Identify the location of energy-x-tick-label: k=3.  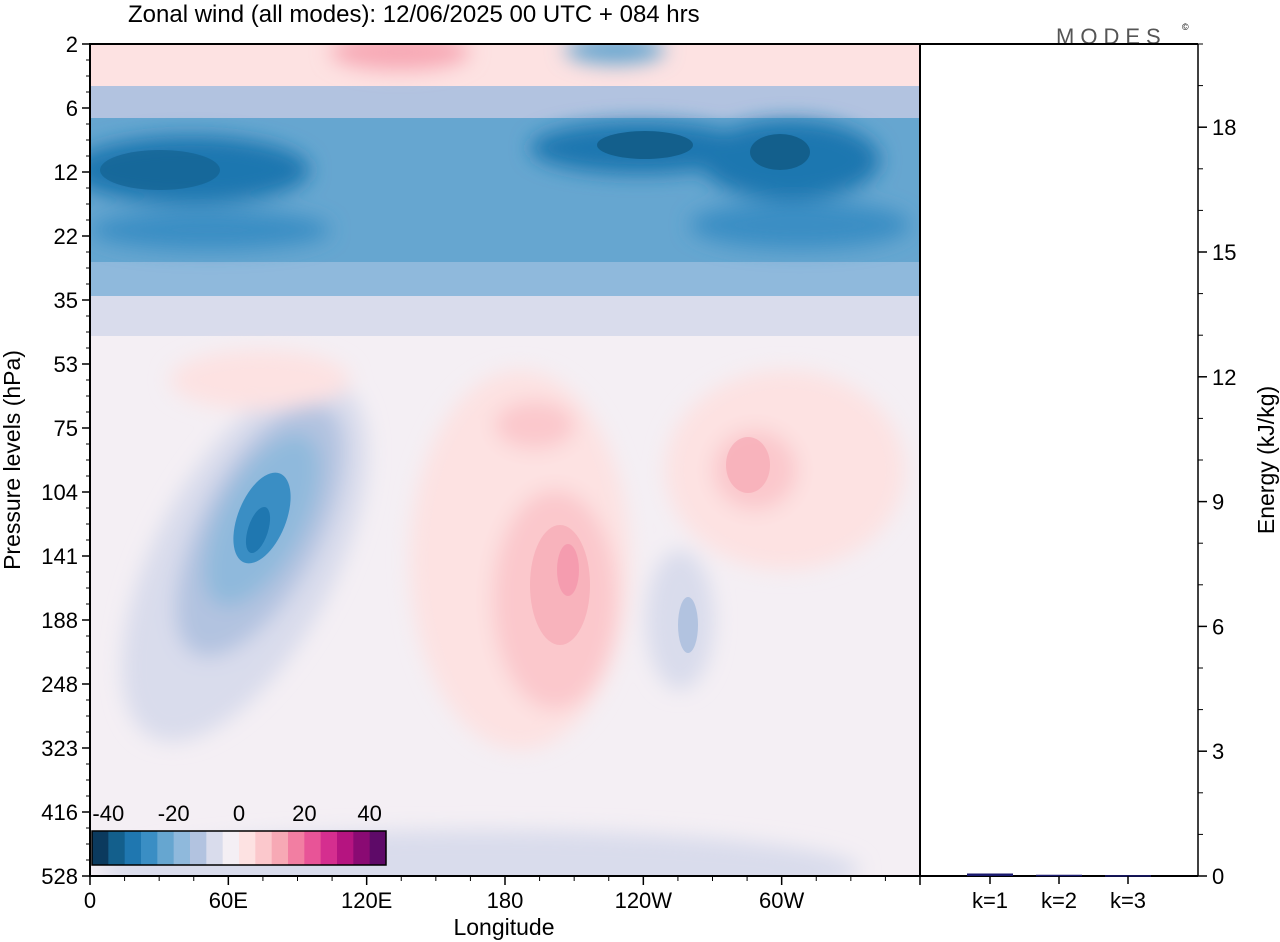
(1128, 900).